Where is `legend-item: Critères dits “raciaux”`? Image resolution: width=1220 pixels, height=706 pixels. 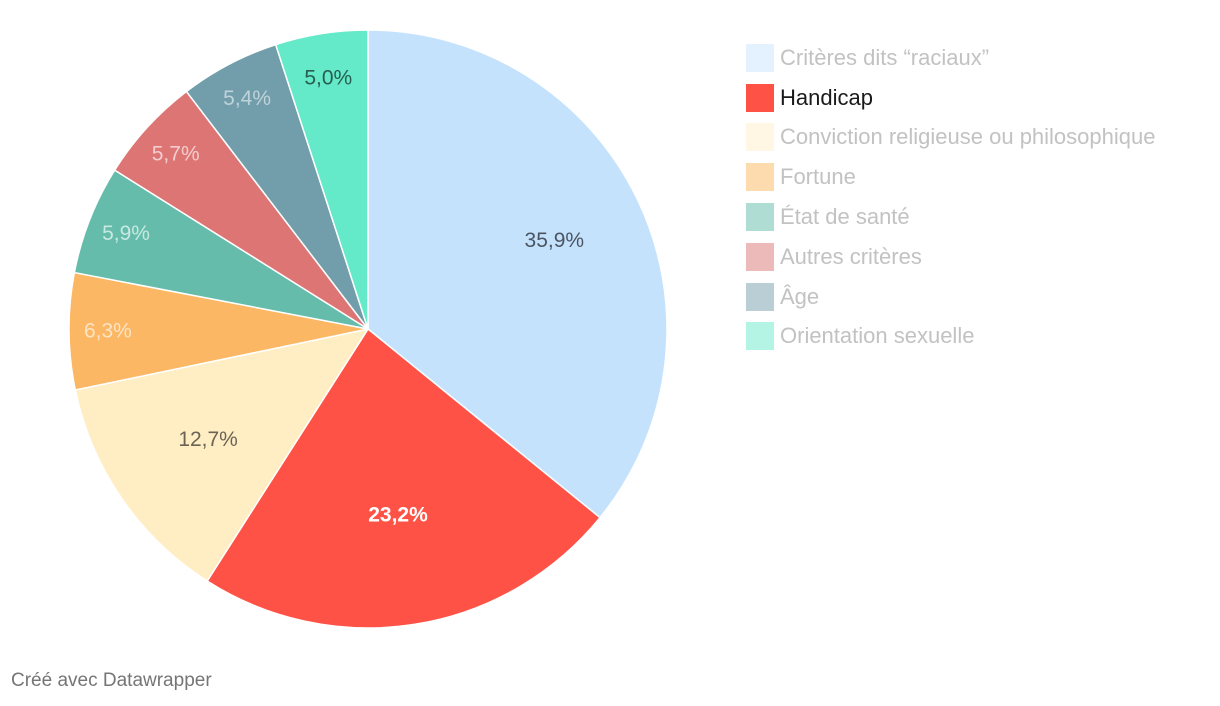
legend-item: Critères dits “raciaux” is located at coordinates (981, 58).